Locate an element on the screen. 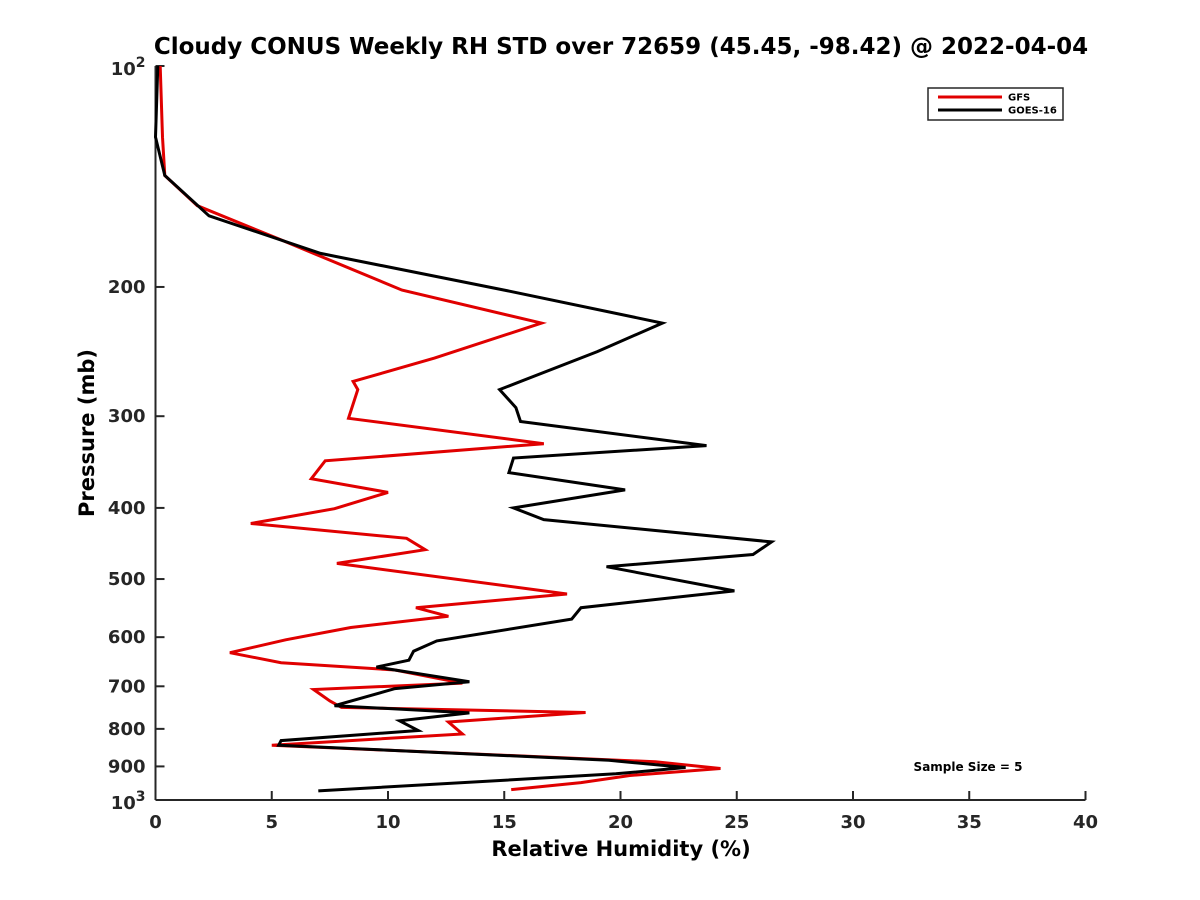 Image resolution: width=1200 pixels, height=900 pixels. y-tick-label: 10² is located at coordinates (128, 67).